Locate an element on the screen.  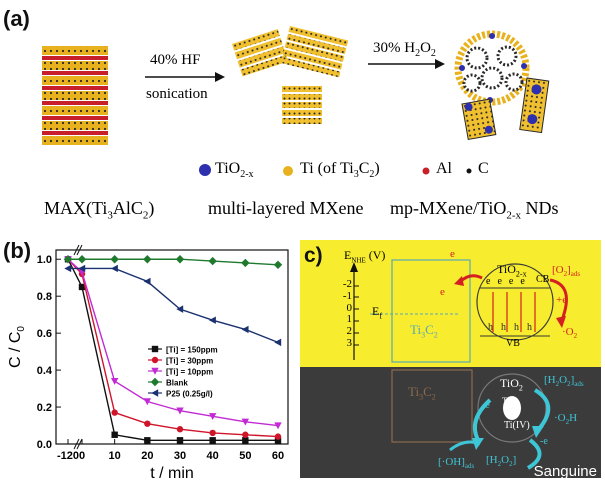
cb-electrons: eeee is located at coordinates (509, 281).